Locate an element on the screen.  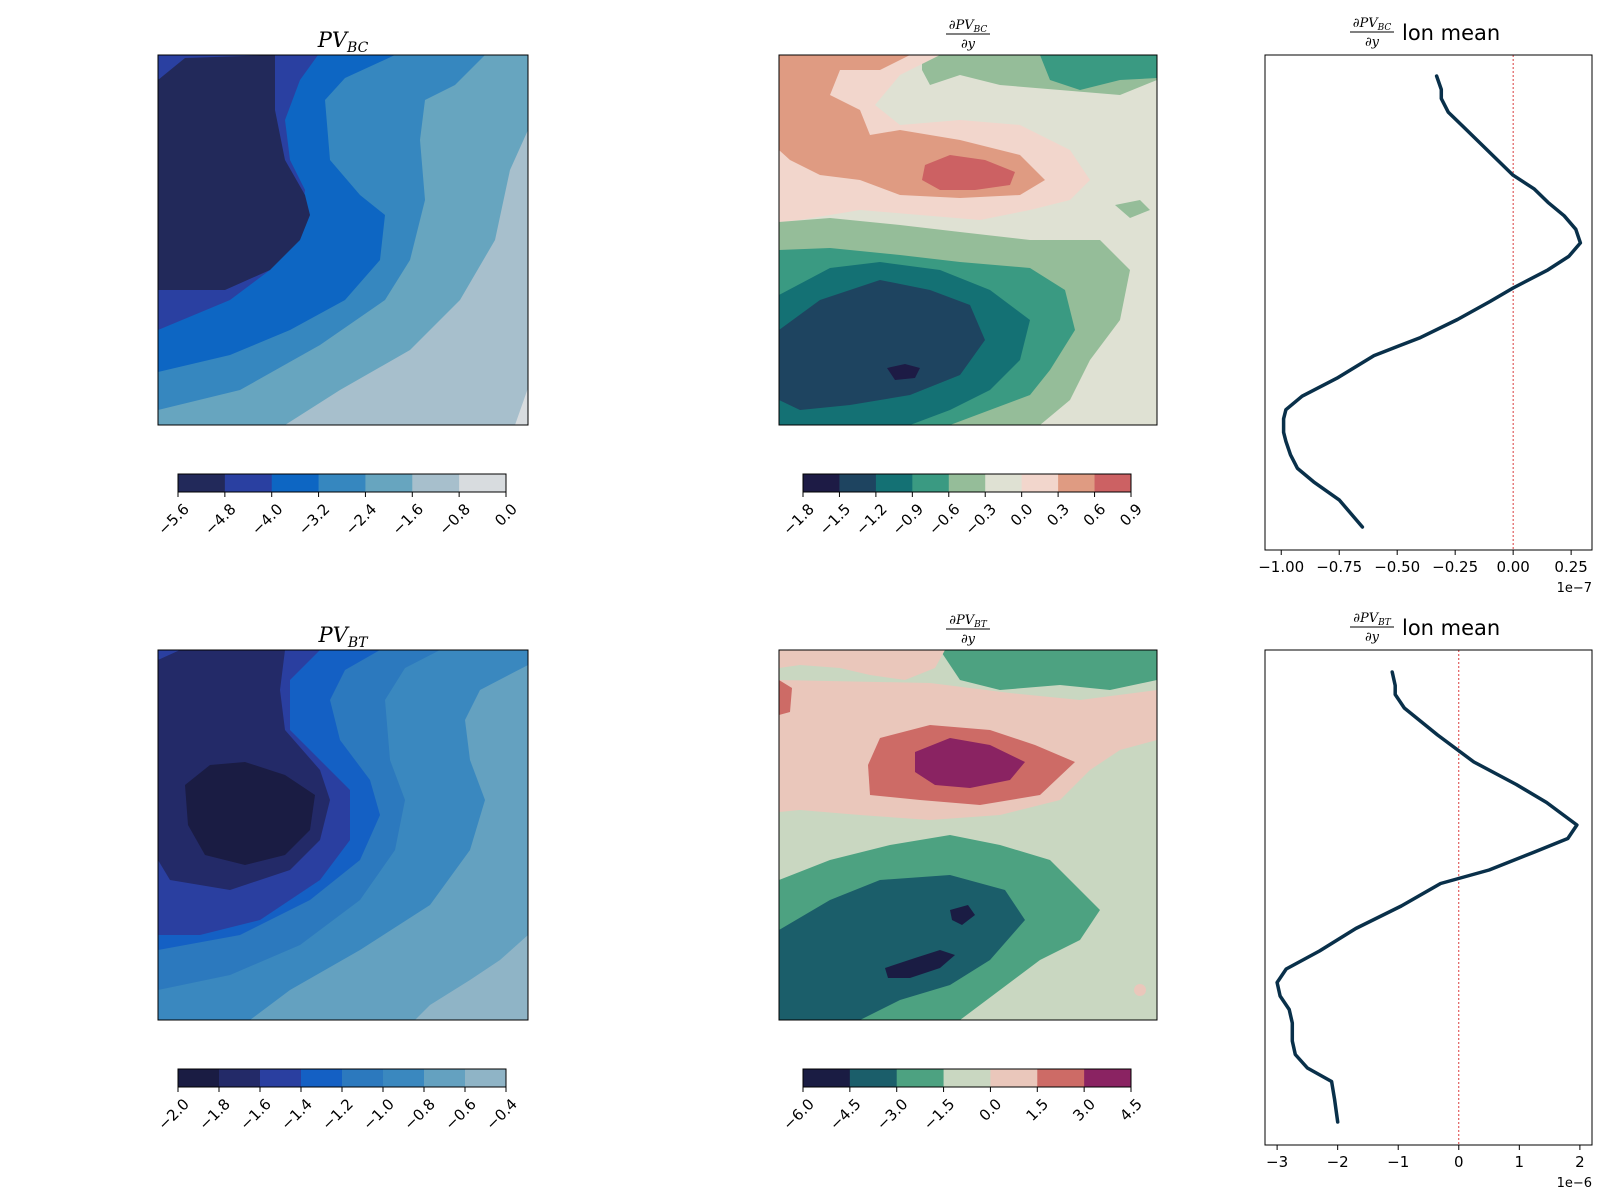
contour-level-pos1-patch is located at coordinates (1140, 990).